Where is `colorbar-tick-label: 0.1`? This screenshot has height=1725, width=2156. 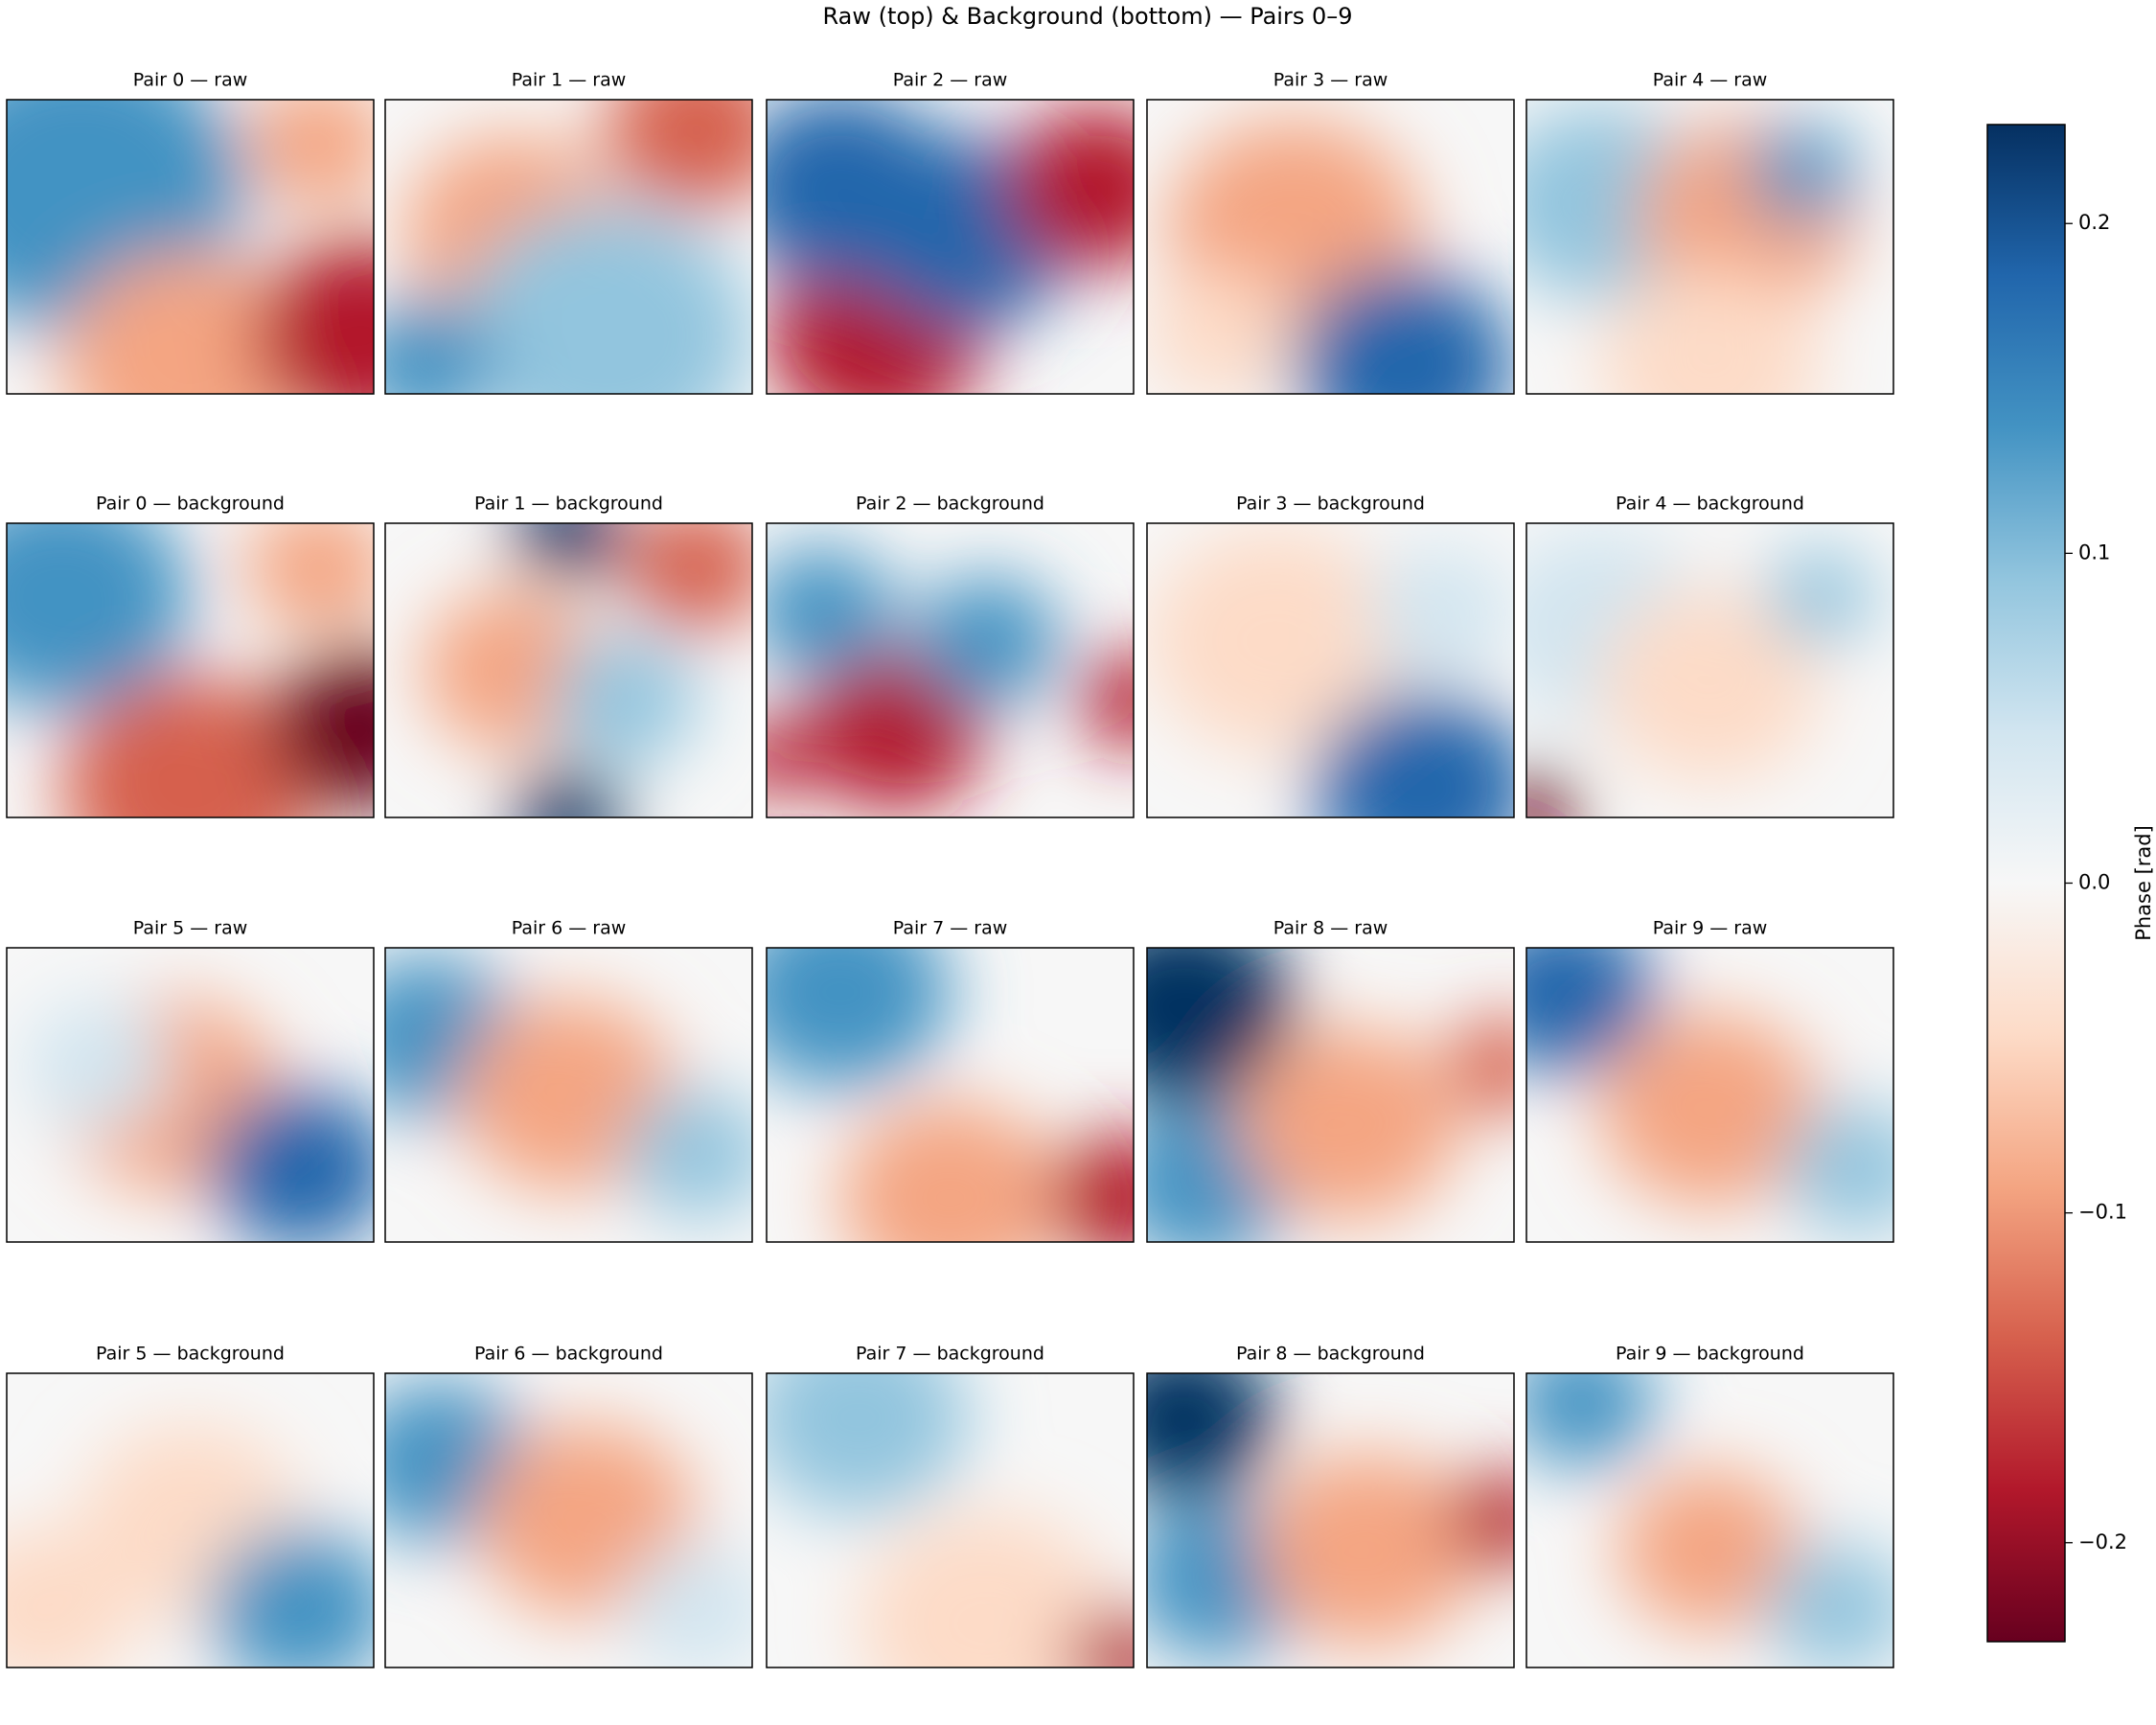
colorbar-tick-label: 0.1 is located at coordinates (2094, 552).